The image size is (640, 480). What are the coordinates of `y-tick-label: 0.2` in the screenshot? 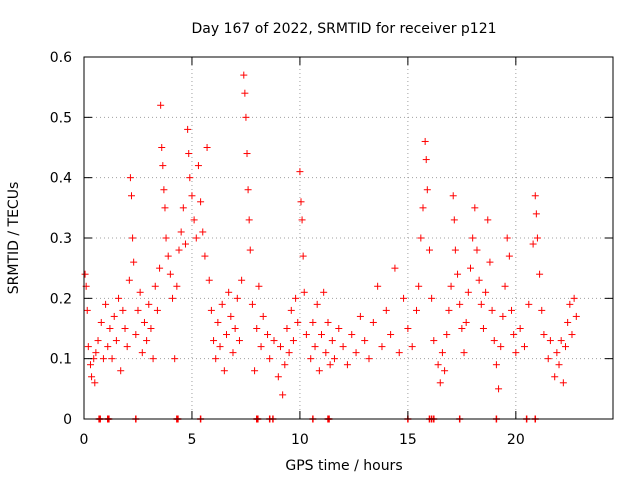 It's located at (61, 299).